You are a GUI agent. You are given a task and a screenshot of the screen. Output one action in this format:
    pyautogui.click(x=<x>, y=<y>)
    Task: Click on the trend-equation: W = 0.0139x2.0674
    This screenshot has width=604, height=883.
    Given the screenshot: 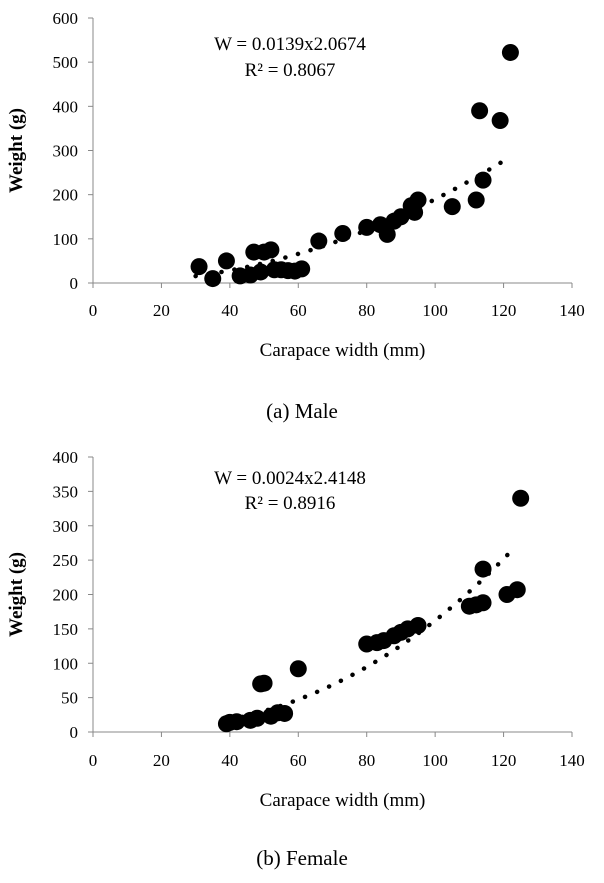 What is the action you would take?
    pyautogui.click(x=290, y=44)
    